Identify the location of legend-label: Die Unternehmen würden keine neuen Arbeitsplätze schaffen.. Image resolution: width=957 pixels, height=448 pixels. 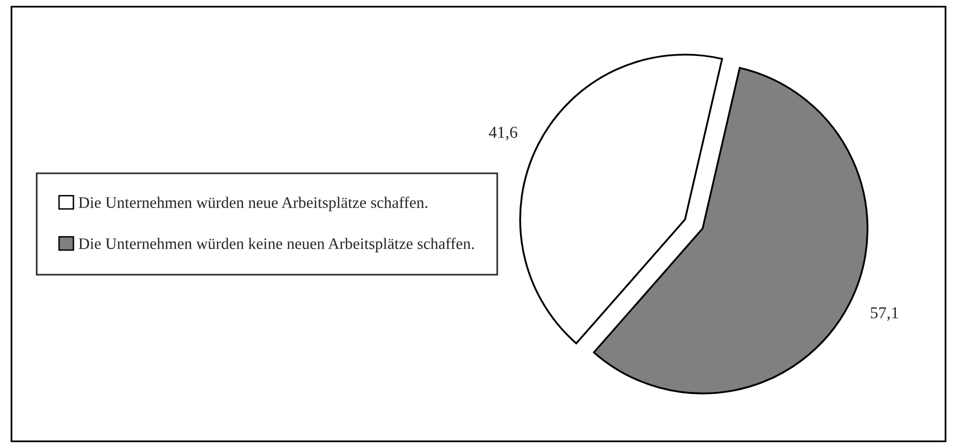
(276, 245).